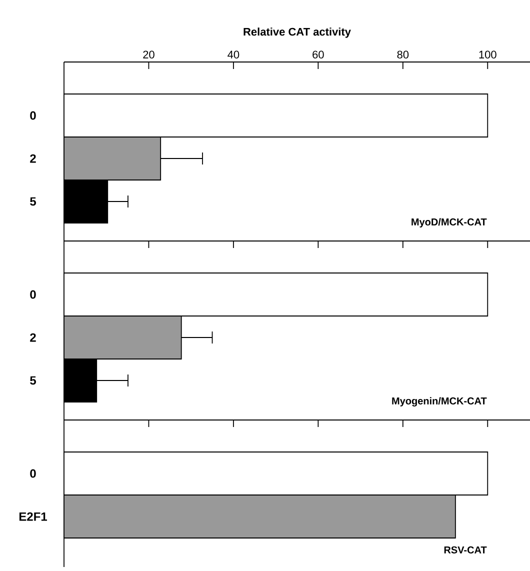 The width and height of the screenshot is (530, 571). What do you see at coordinates (439, 401) in the screenshot?
I see `annotation: Myogenin/MCK-CAT` at bounding box center [439, 401].